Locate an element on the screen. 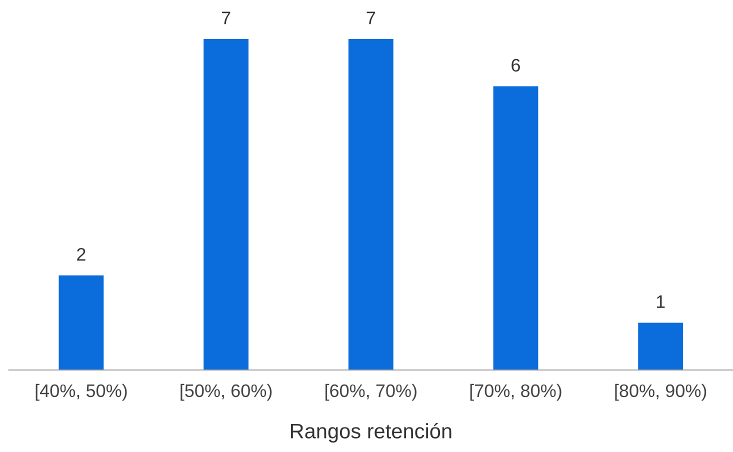 The image size is (733, 452). data-label: 2 is located at coordinates (81, 254).